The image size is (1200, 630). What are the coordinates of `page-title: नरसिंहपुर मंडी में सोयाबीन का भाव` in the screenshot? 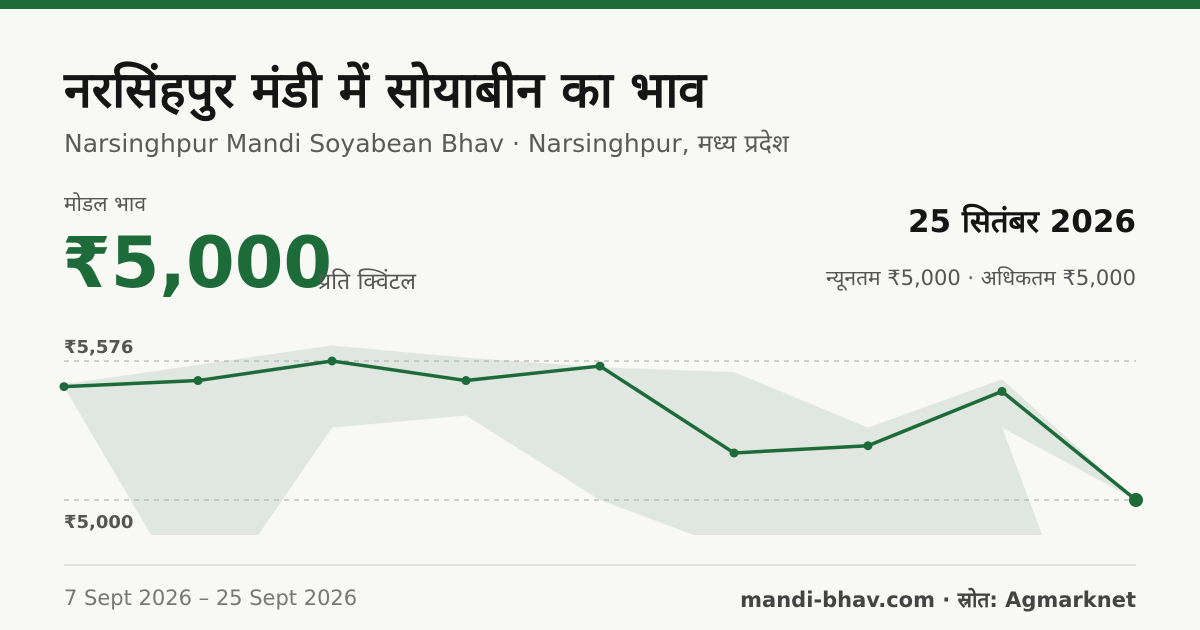 It's located at (385, 90).